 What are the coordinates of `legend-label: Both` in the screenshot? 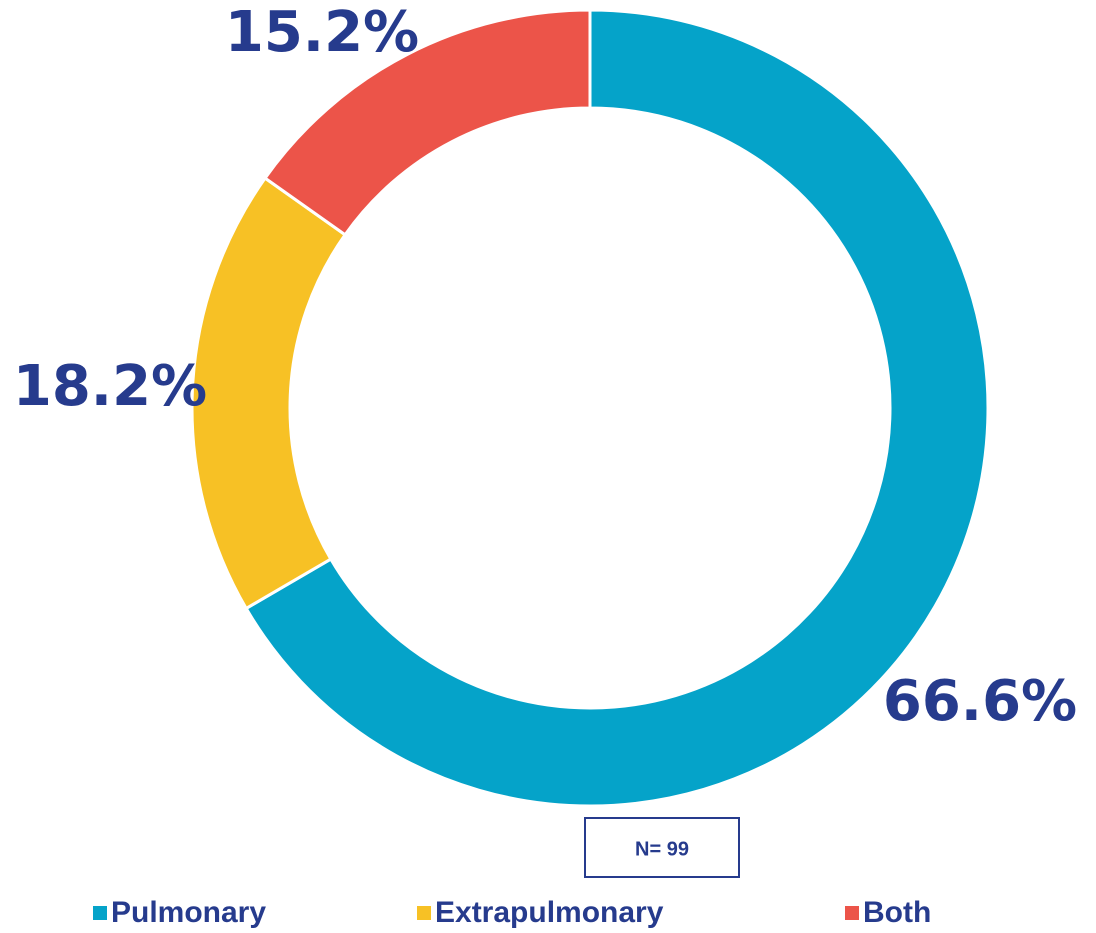 It's located at (897, 912).